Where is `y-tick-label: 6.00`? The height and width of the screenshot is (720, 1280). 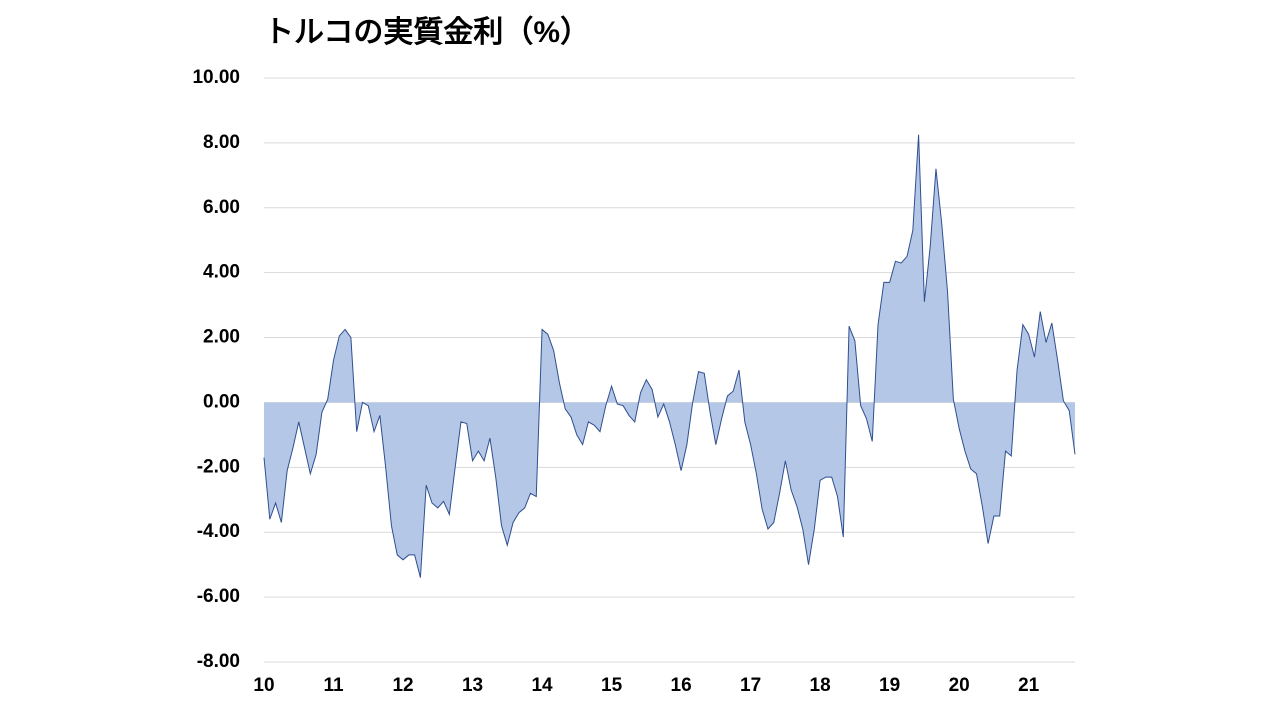 y-tick-label: 6.00 is located at coordinates (221, 207).